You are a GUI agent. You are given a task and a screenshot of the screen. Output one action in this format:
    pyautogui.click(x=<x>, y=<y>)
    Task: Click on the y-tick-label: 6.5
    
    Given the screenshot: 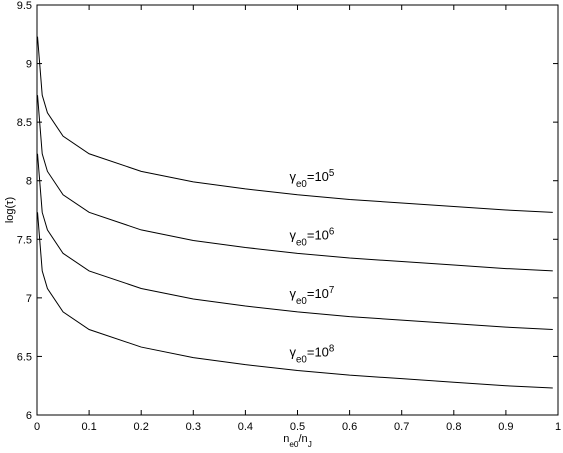 What is the action you would take?
    pyautogui.click(x=24, y=357)
    